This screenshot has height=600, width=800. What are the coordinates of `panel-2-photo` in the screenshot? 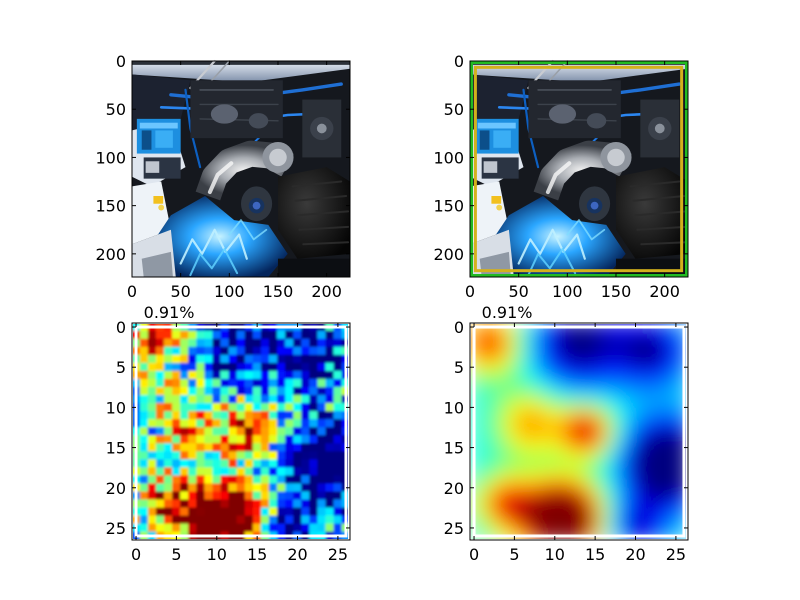 It's located at (579, 168).